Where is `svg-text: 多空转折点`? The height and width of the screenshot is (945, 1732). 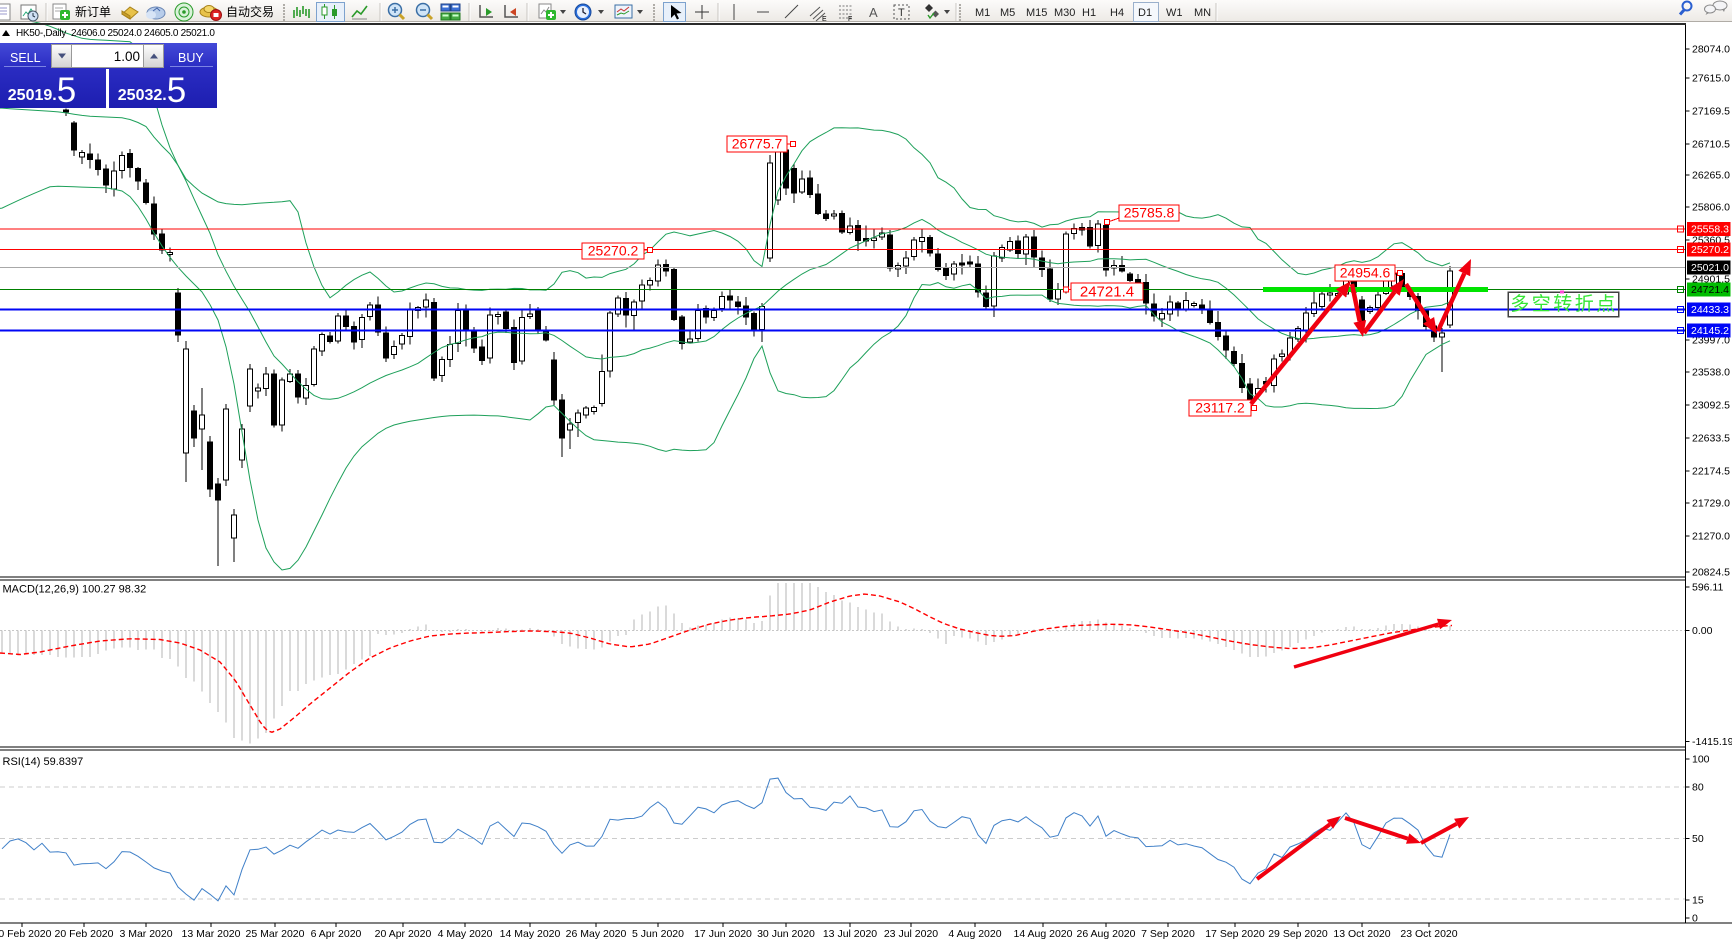 svg-text: 多空转折点 is located at coordinates (1564, 304).